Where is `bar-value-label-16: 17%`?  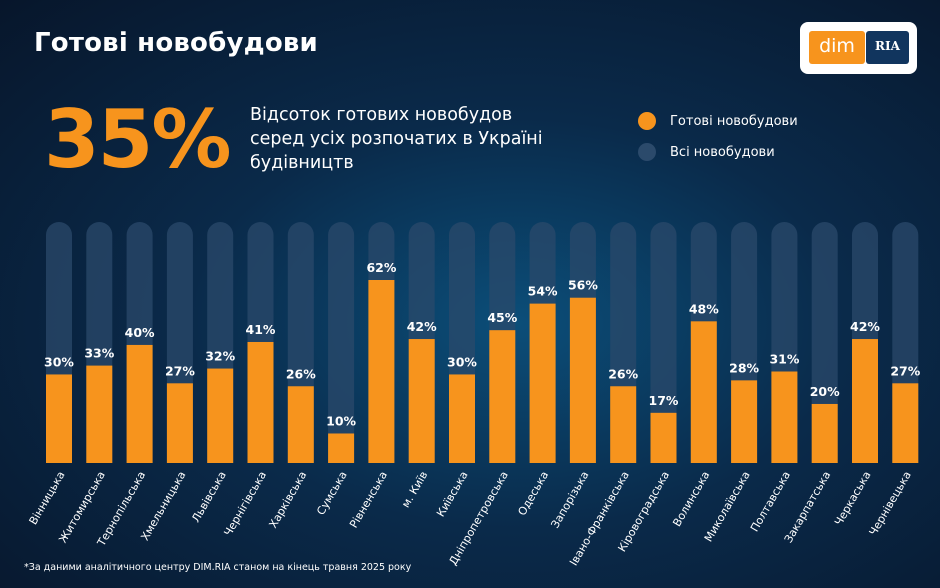
bar-value-label-16: 17% is located at coordinates (664, 400).